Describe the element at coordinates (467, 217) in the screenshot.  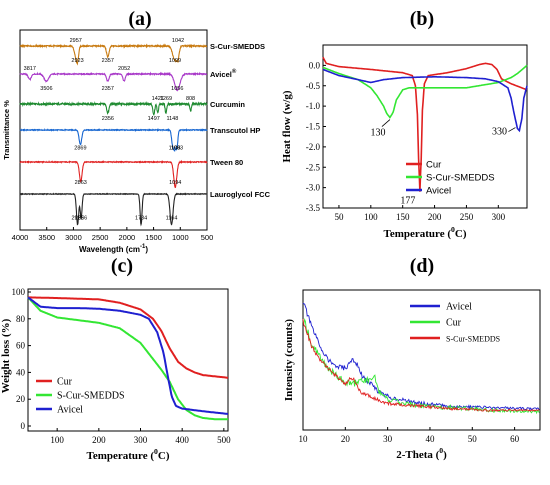
I see `x-tick-label: 250` at that location.